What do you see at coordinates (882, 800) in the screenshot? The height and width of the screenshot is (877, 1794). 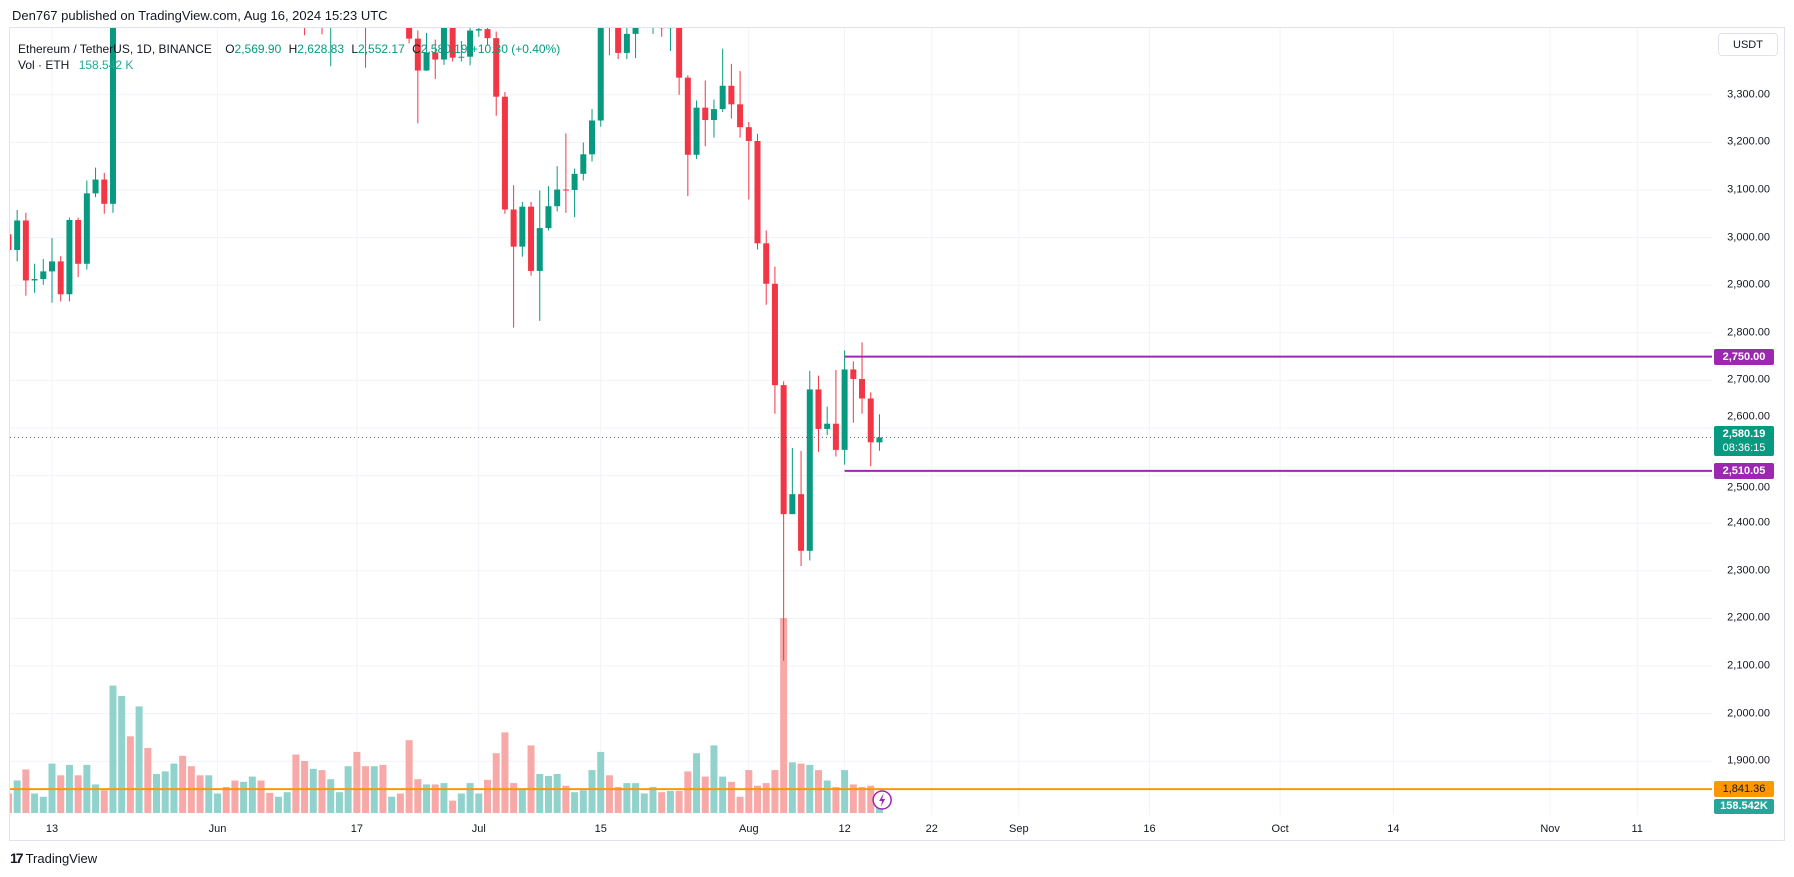 I see `lightning-icon-glyph` at bounding box center [882, 800].